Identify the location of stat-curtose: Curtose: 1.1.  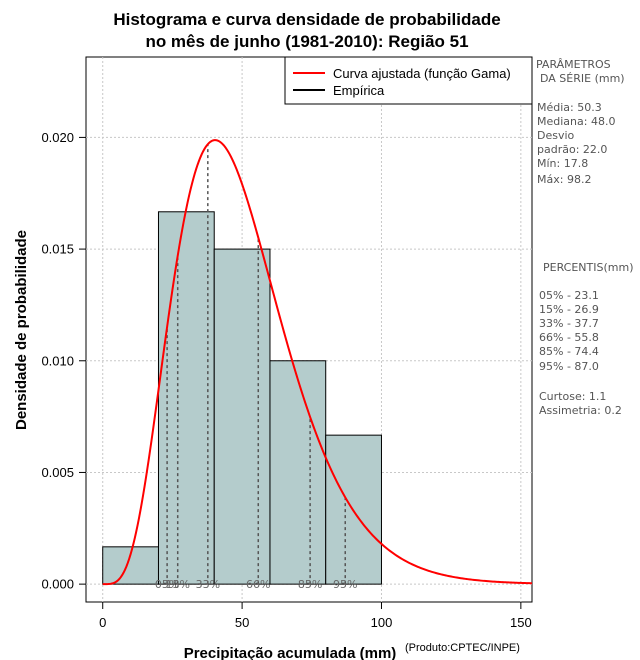
(572, 396).